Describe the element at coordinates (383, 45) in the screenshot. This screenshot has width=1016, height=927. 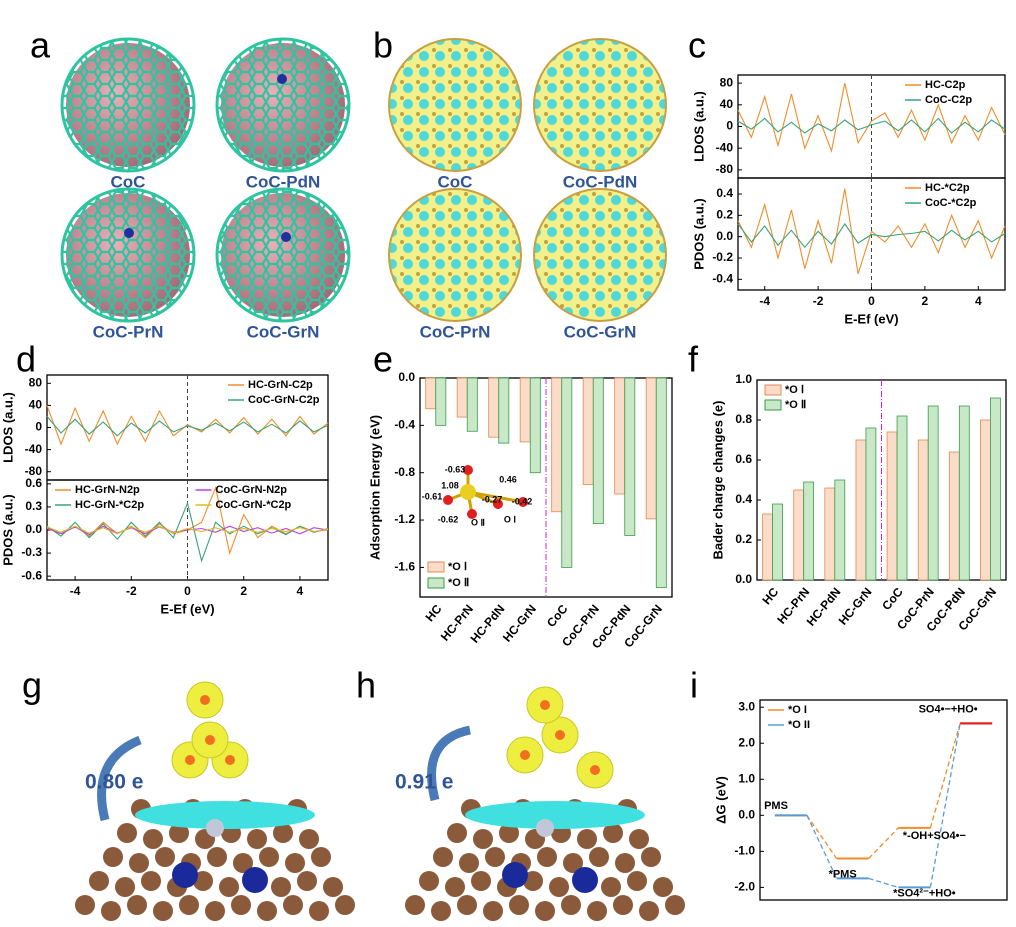
I see `panel-letter: b` at that location.